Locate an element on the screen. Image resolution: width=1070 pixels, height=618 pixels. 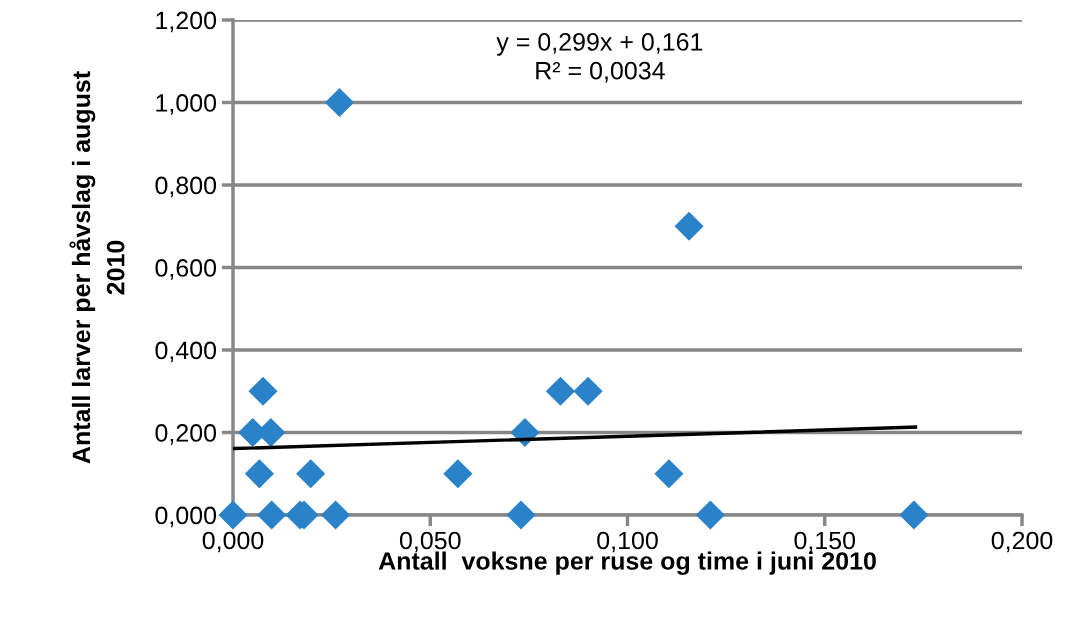
y-tick-label: 1,000 is located at coordinates (186, 104).